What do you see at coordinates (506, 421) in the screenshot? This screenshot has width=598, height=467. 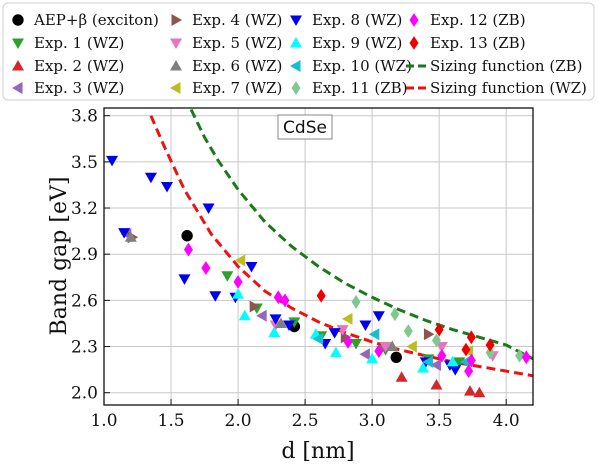 I see `x-tick-label: 4.0` at bounding box center [506, 421].